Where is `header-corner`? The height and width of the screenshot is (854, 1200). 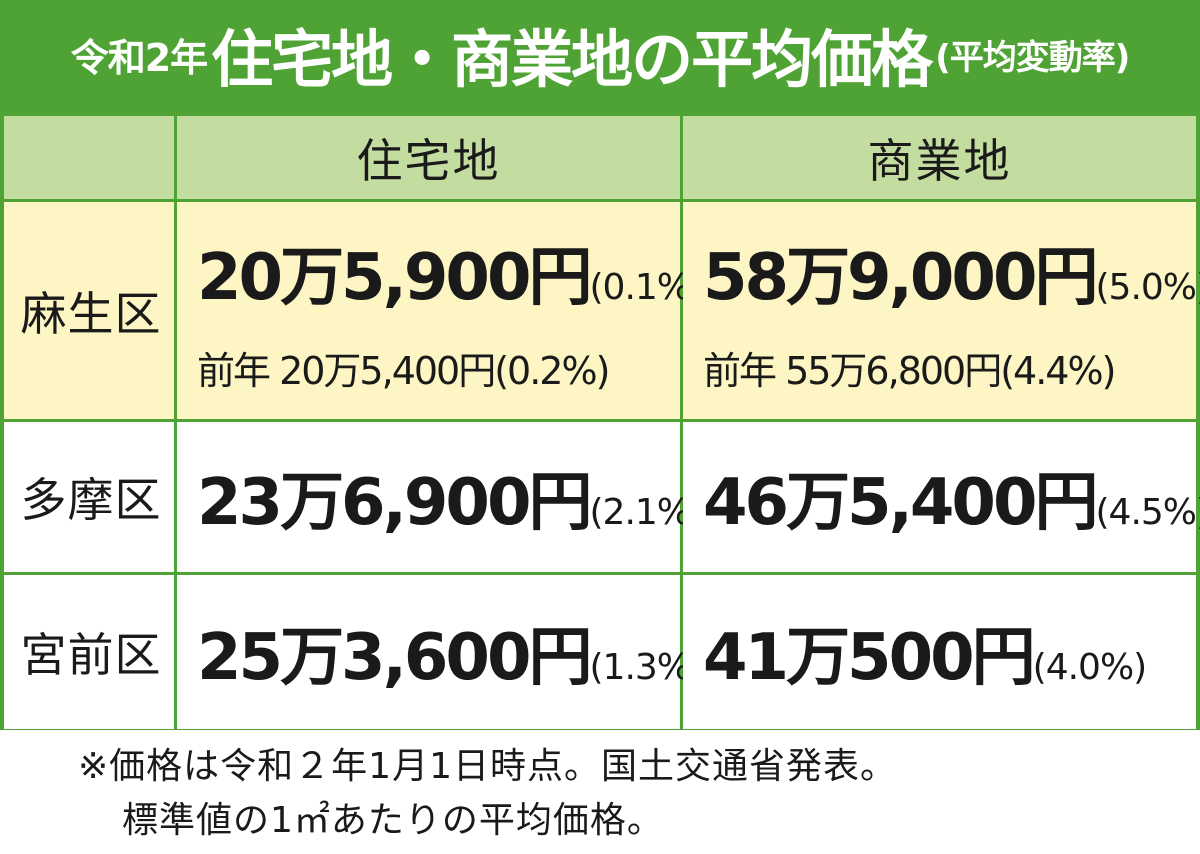
header-corner is located at coordinates (90, 159).